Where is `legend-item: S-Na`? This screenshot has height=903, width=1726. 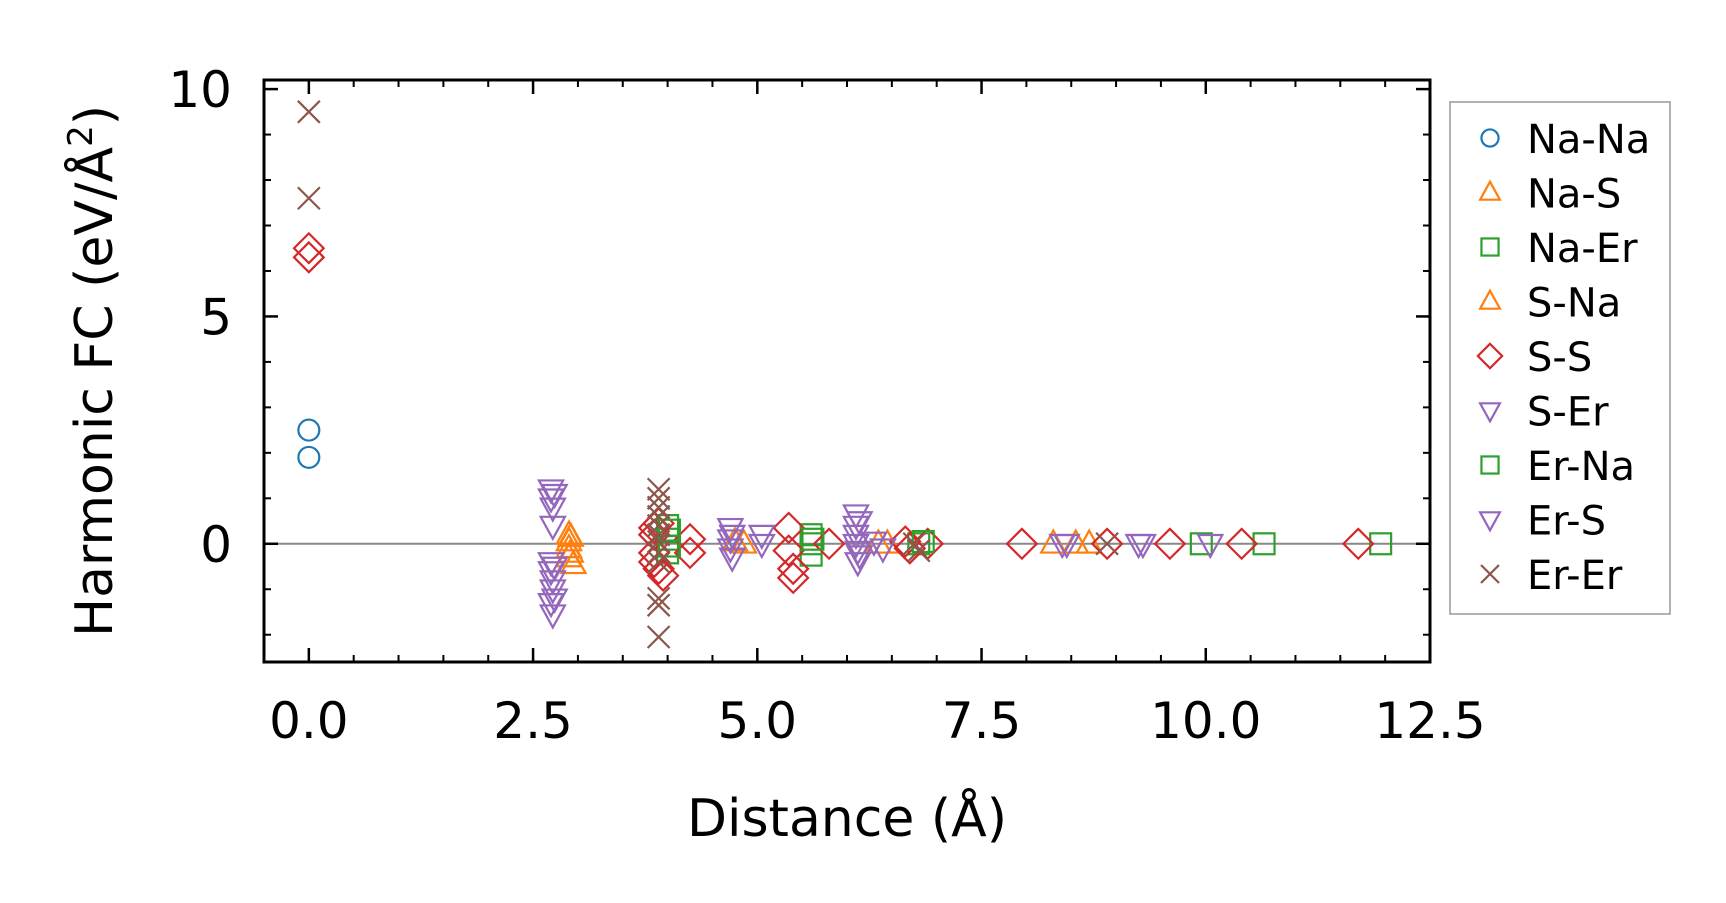 legend-item: S-Na is located at coordinates (1549, 304).